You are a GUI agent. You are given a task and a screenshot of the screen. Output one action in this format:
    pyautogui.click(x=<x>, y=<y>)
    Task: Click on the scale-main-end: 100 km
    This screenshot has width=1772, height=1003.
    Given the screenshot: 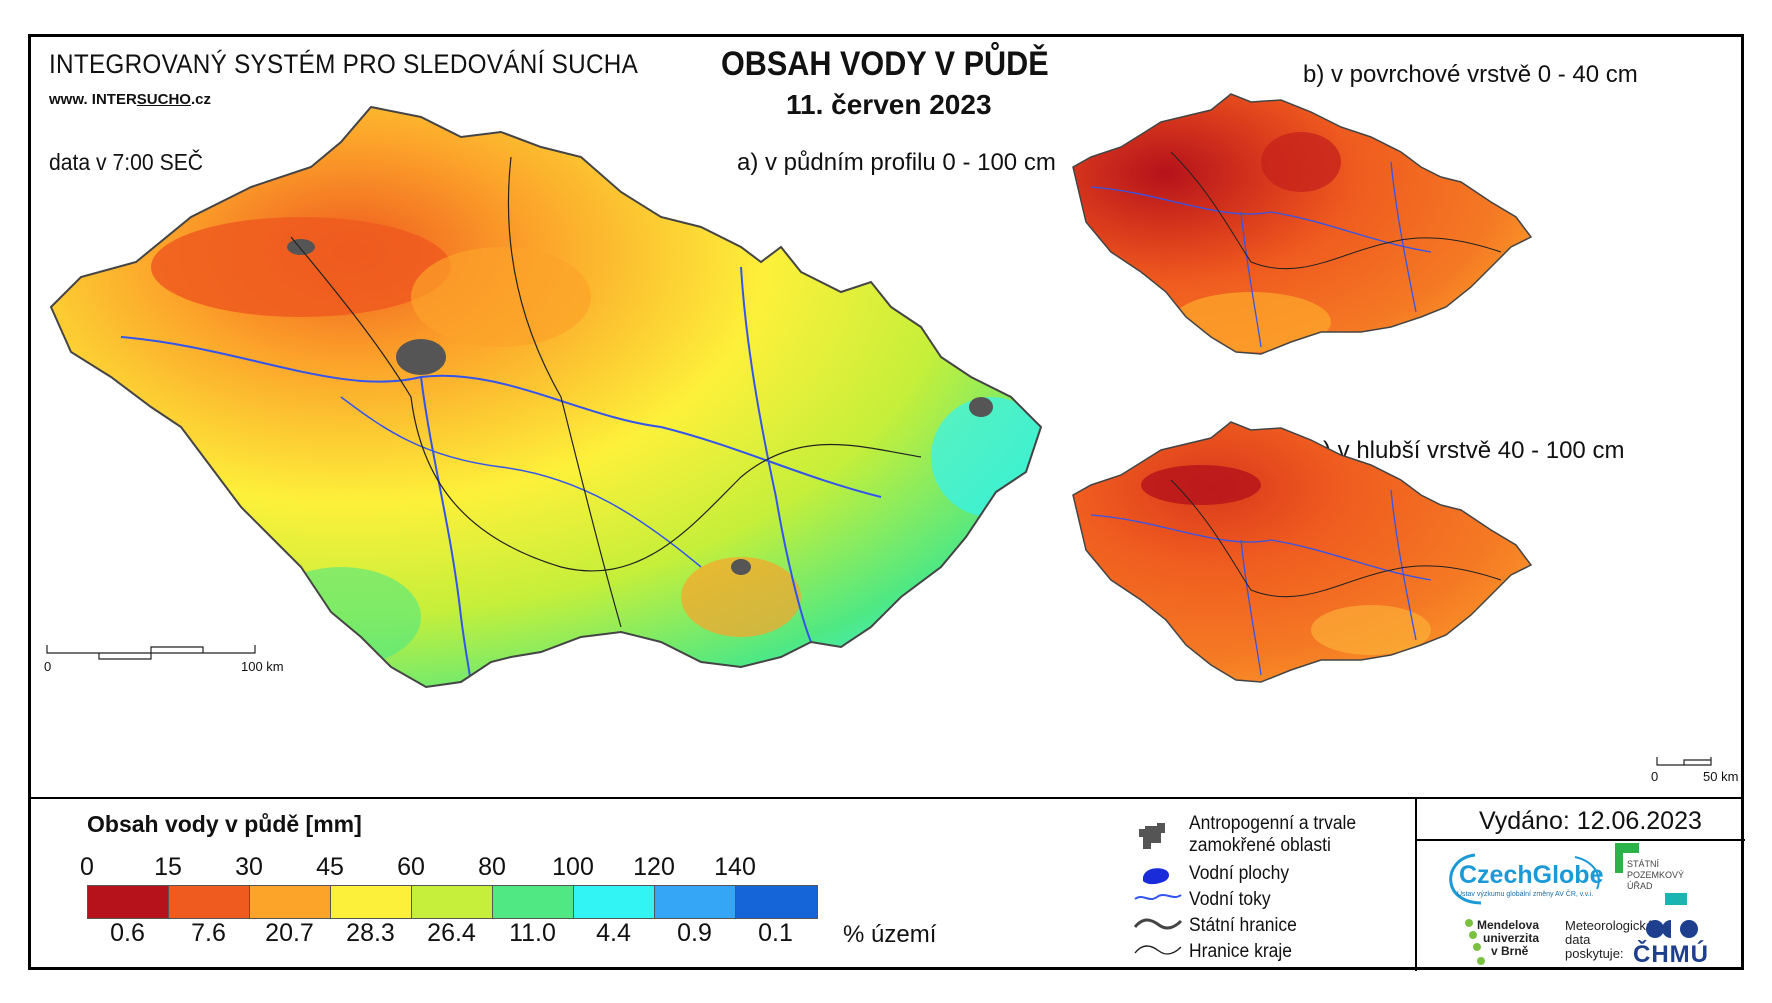 What is the action you would take?
    pyautogui.click(x=262, y=666)
    